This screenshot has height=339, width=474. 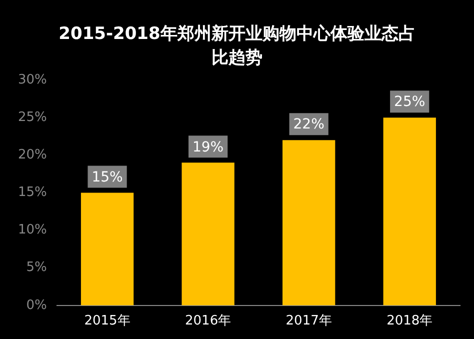 What do you see at coordinates (32, 155) in the screenshot?
I see `y-tick-label: 20%` at bounding box center [32, 155].